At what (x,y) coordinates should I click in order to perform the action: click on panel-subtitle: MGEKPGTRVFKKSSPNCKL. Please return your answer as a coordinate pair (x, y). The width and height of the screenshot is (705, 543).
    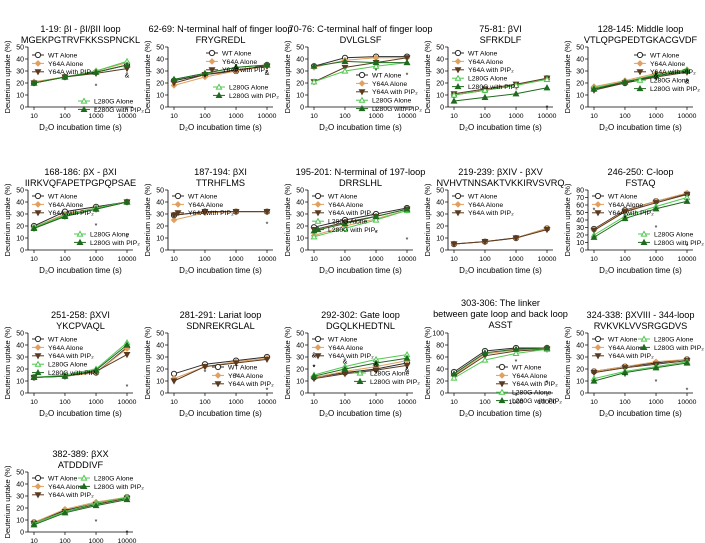
    Looking at the image, I should click on (80, 40).